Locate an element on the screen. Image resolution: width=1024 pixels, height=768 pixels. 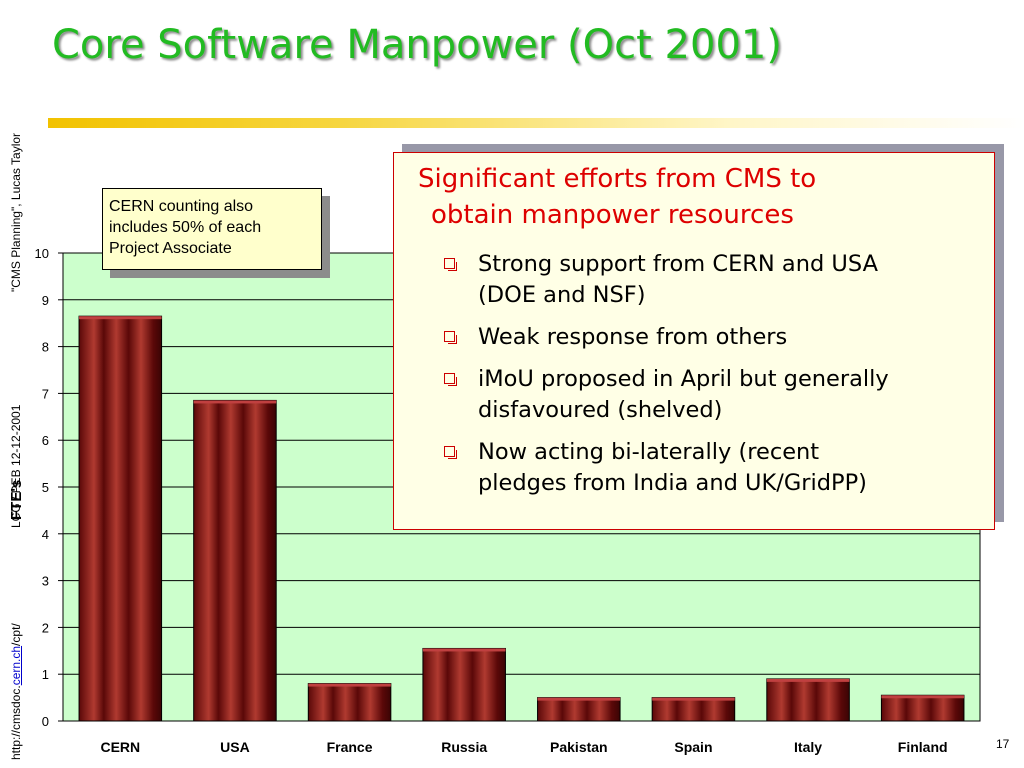
callout-line: Project Associate is located at coordinates (170, 248).